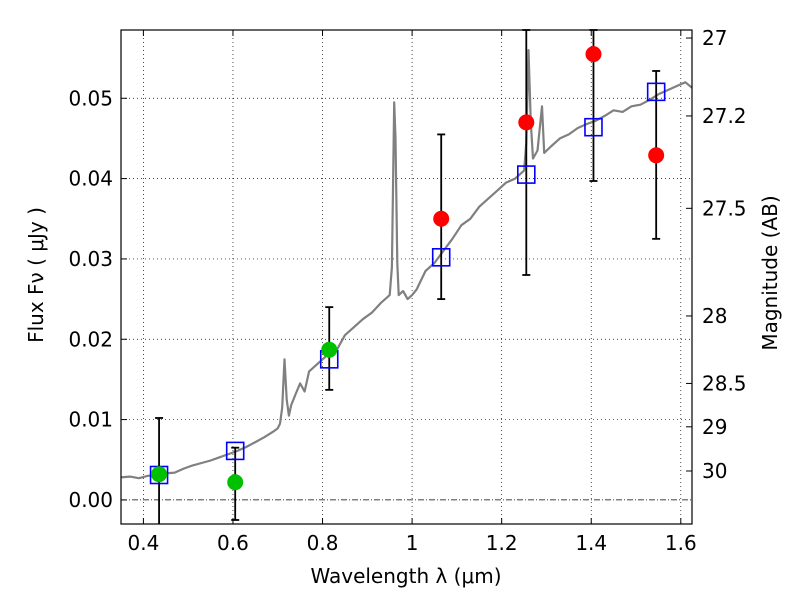  Describe the element at coordinates (724, 208) in the screenshot. I see `y2-tick-label: 27.5` at that location.